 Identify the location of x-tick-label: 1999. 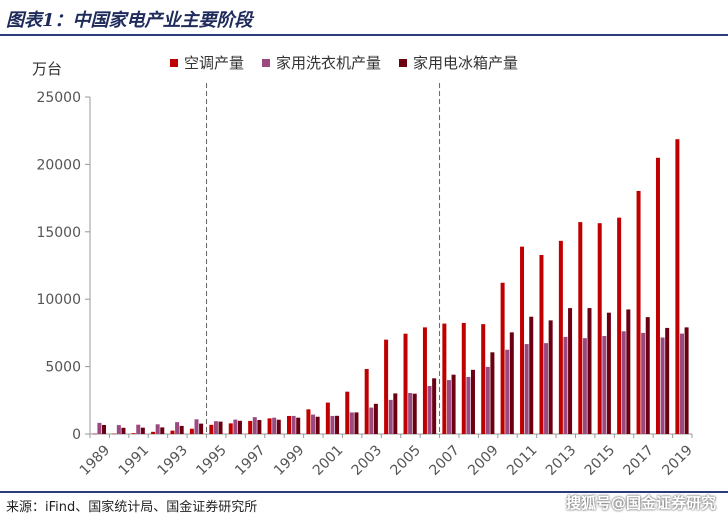
(289, 460).